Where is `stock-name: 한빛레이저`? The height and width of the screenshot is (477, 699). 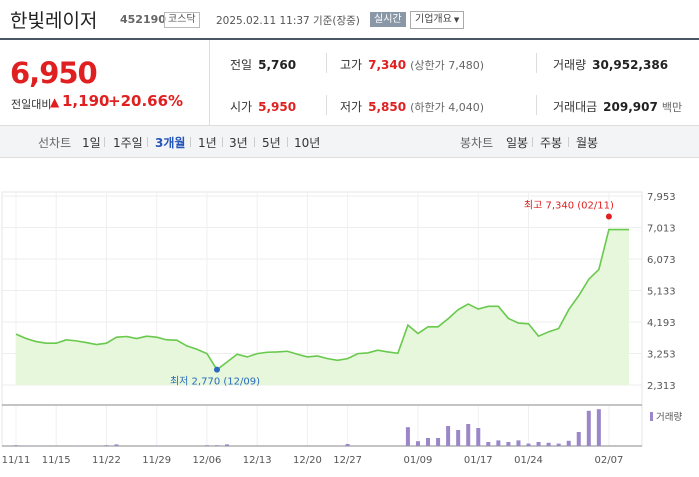
stock-name: 한빛레이저 is located at coordinates (54, 21).